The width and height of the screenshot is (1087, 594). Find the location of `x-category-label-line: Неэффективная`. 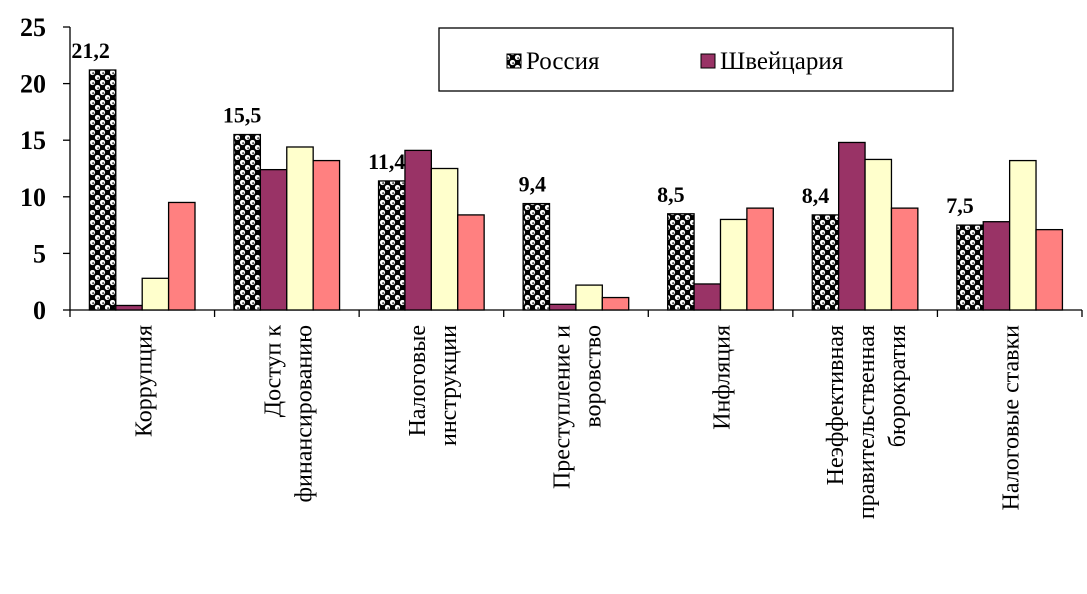

x-category-label-line: Неэффективная is located at coordinates (836, 405).